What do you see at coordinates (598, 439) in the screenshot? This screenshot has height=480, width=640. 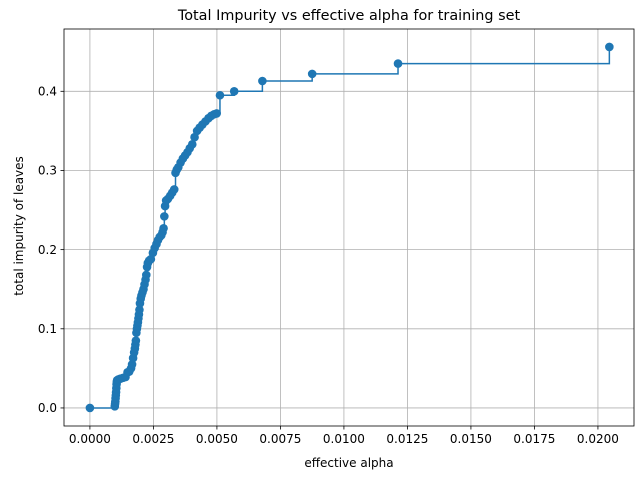 I see `x-tick-label: 0.0200` at bounding box center [598, 439].